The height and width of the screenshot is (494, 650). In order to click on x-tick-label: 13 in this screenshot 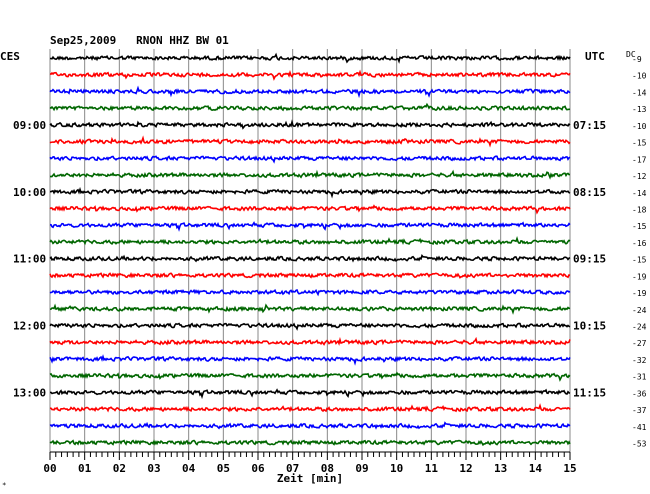, I will do `click(500, 468)`.